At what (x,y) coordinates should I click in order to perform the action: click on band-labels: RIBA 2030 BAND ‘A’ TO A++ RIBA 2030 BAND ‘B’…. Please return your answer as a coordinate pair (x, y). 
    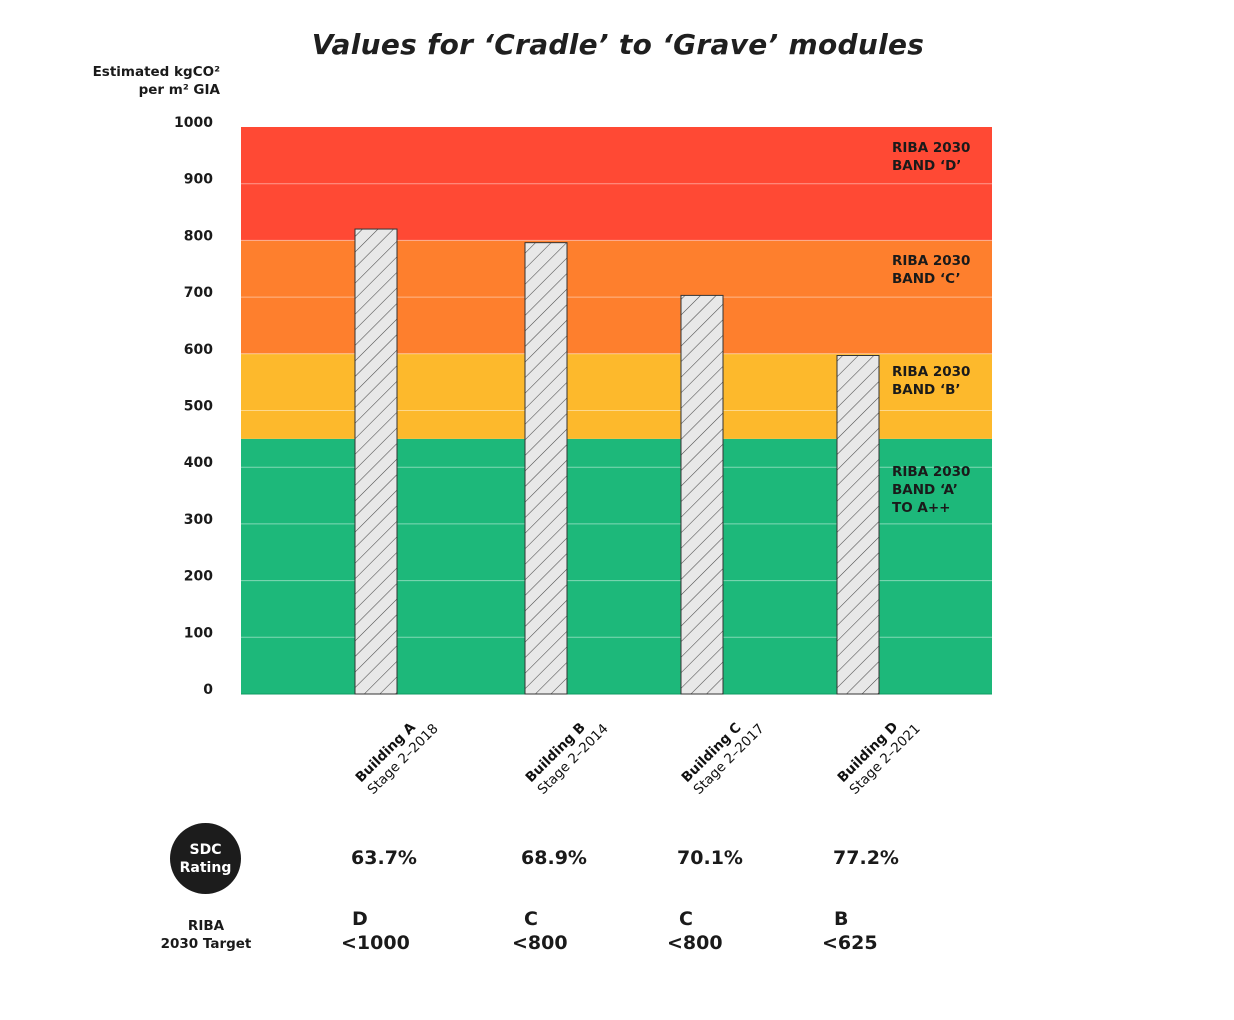
    Looking at the image, I should click on (931, 328).